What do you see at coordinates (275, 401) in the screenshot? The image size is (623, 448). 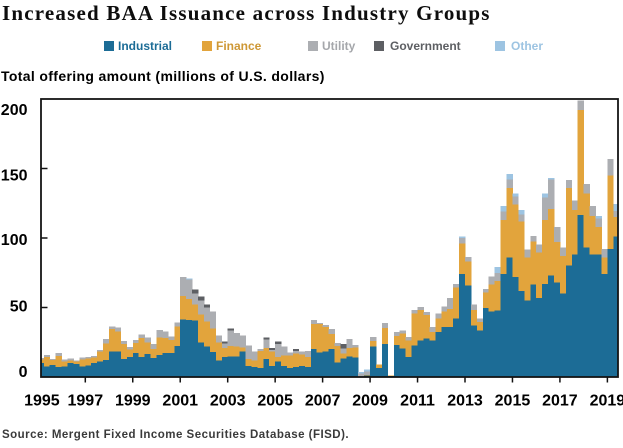 I see `svg-text: 2005` at bounding box center [275, 401].